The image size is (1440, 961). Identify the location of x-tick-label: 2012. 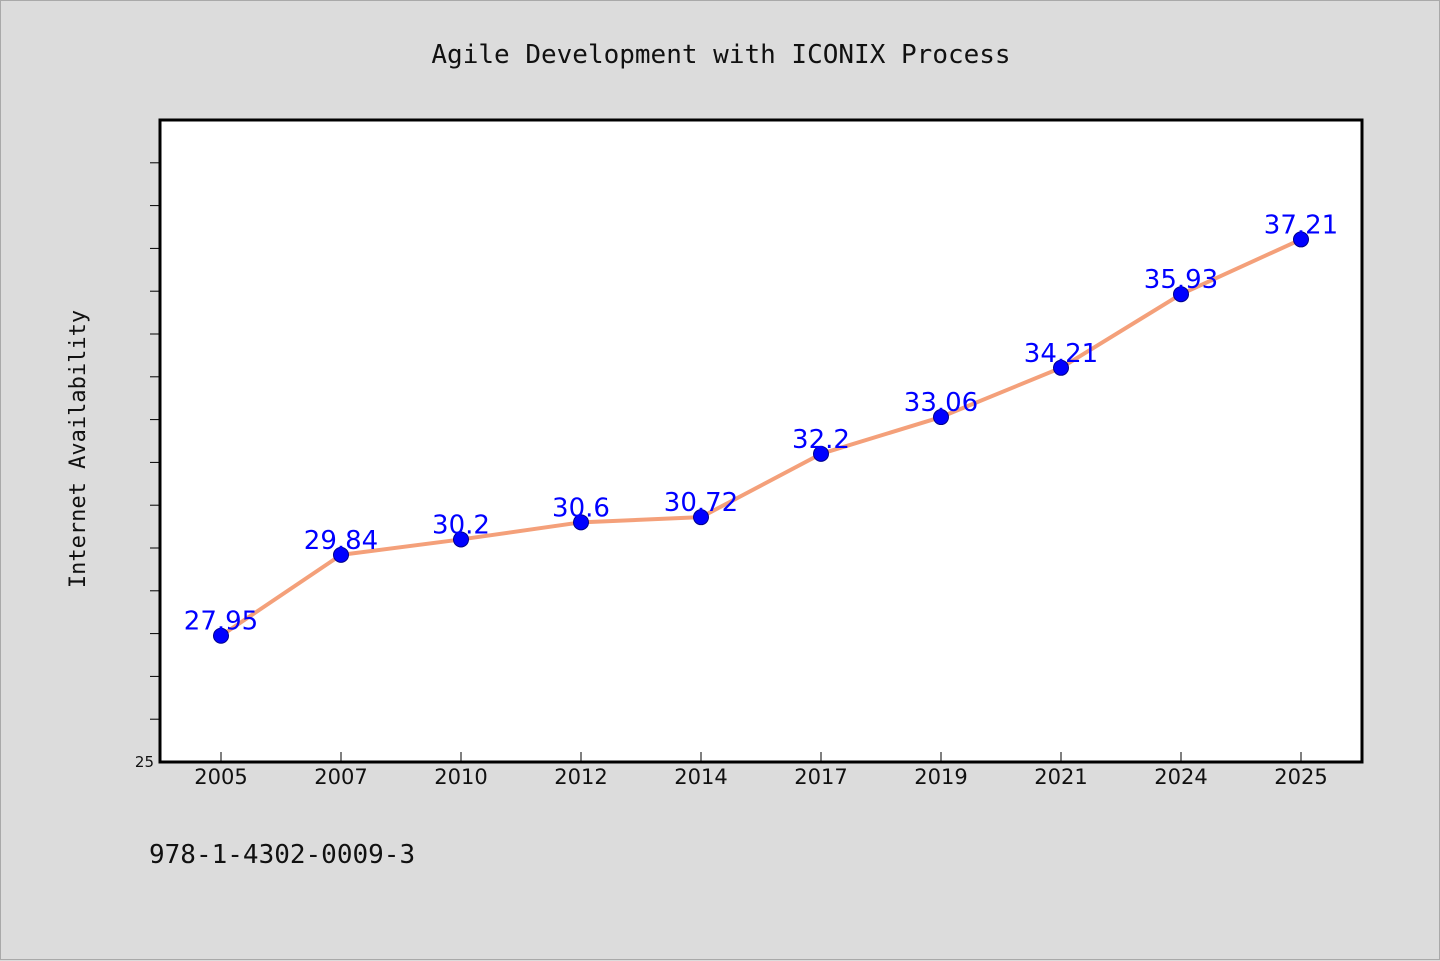
(580, 777).